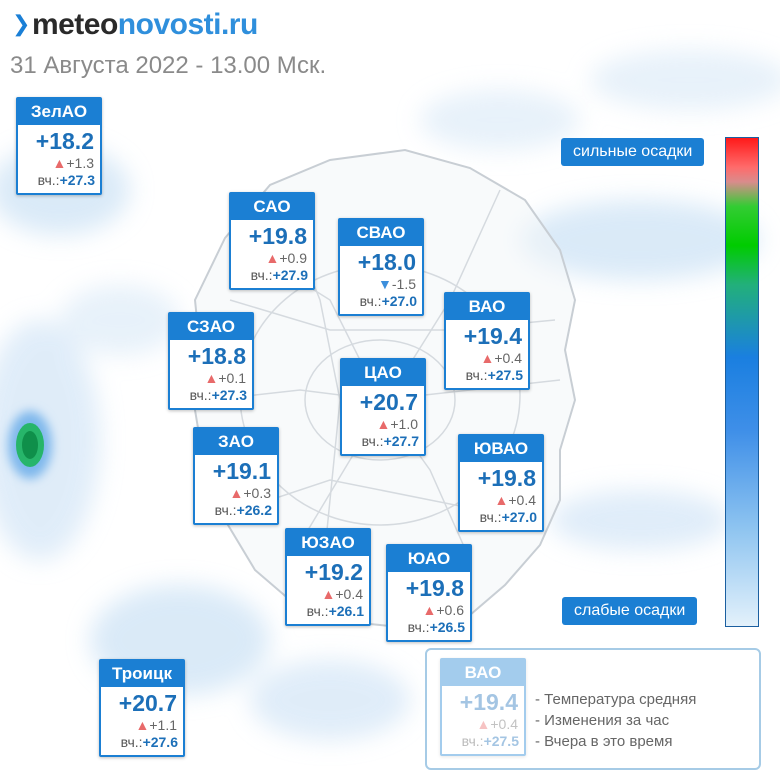 The image size is (780, 780). What do you see at coordinates (168, 65) in the screenshot?
I see `date-time-subtitle: 31 Августа 2022 - 13.00 Мск.` at bounding box center [168, 65].